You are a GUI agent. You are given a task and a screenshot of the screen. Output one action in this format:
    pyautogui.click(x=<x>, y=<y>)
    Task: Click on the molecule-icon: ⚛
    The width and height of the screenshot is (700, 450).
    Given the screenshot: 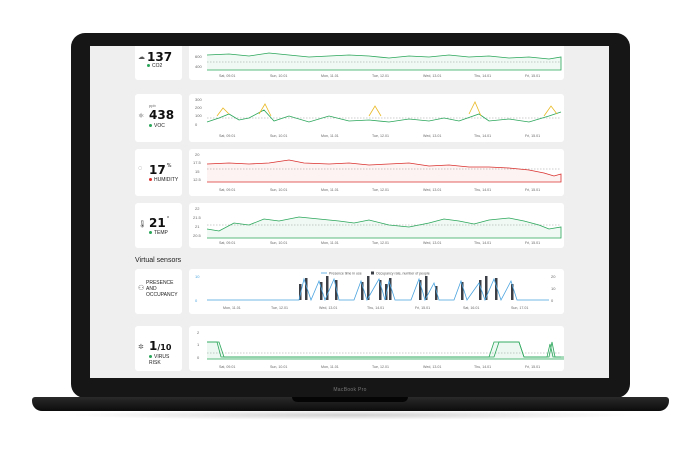 What is the action you would take?
    pyautogui.click(x=141, y=116)
    